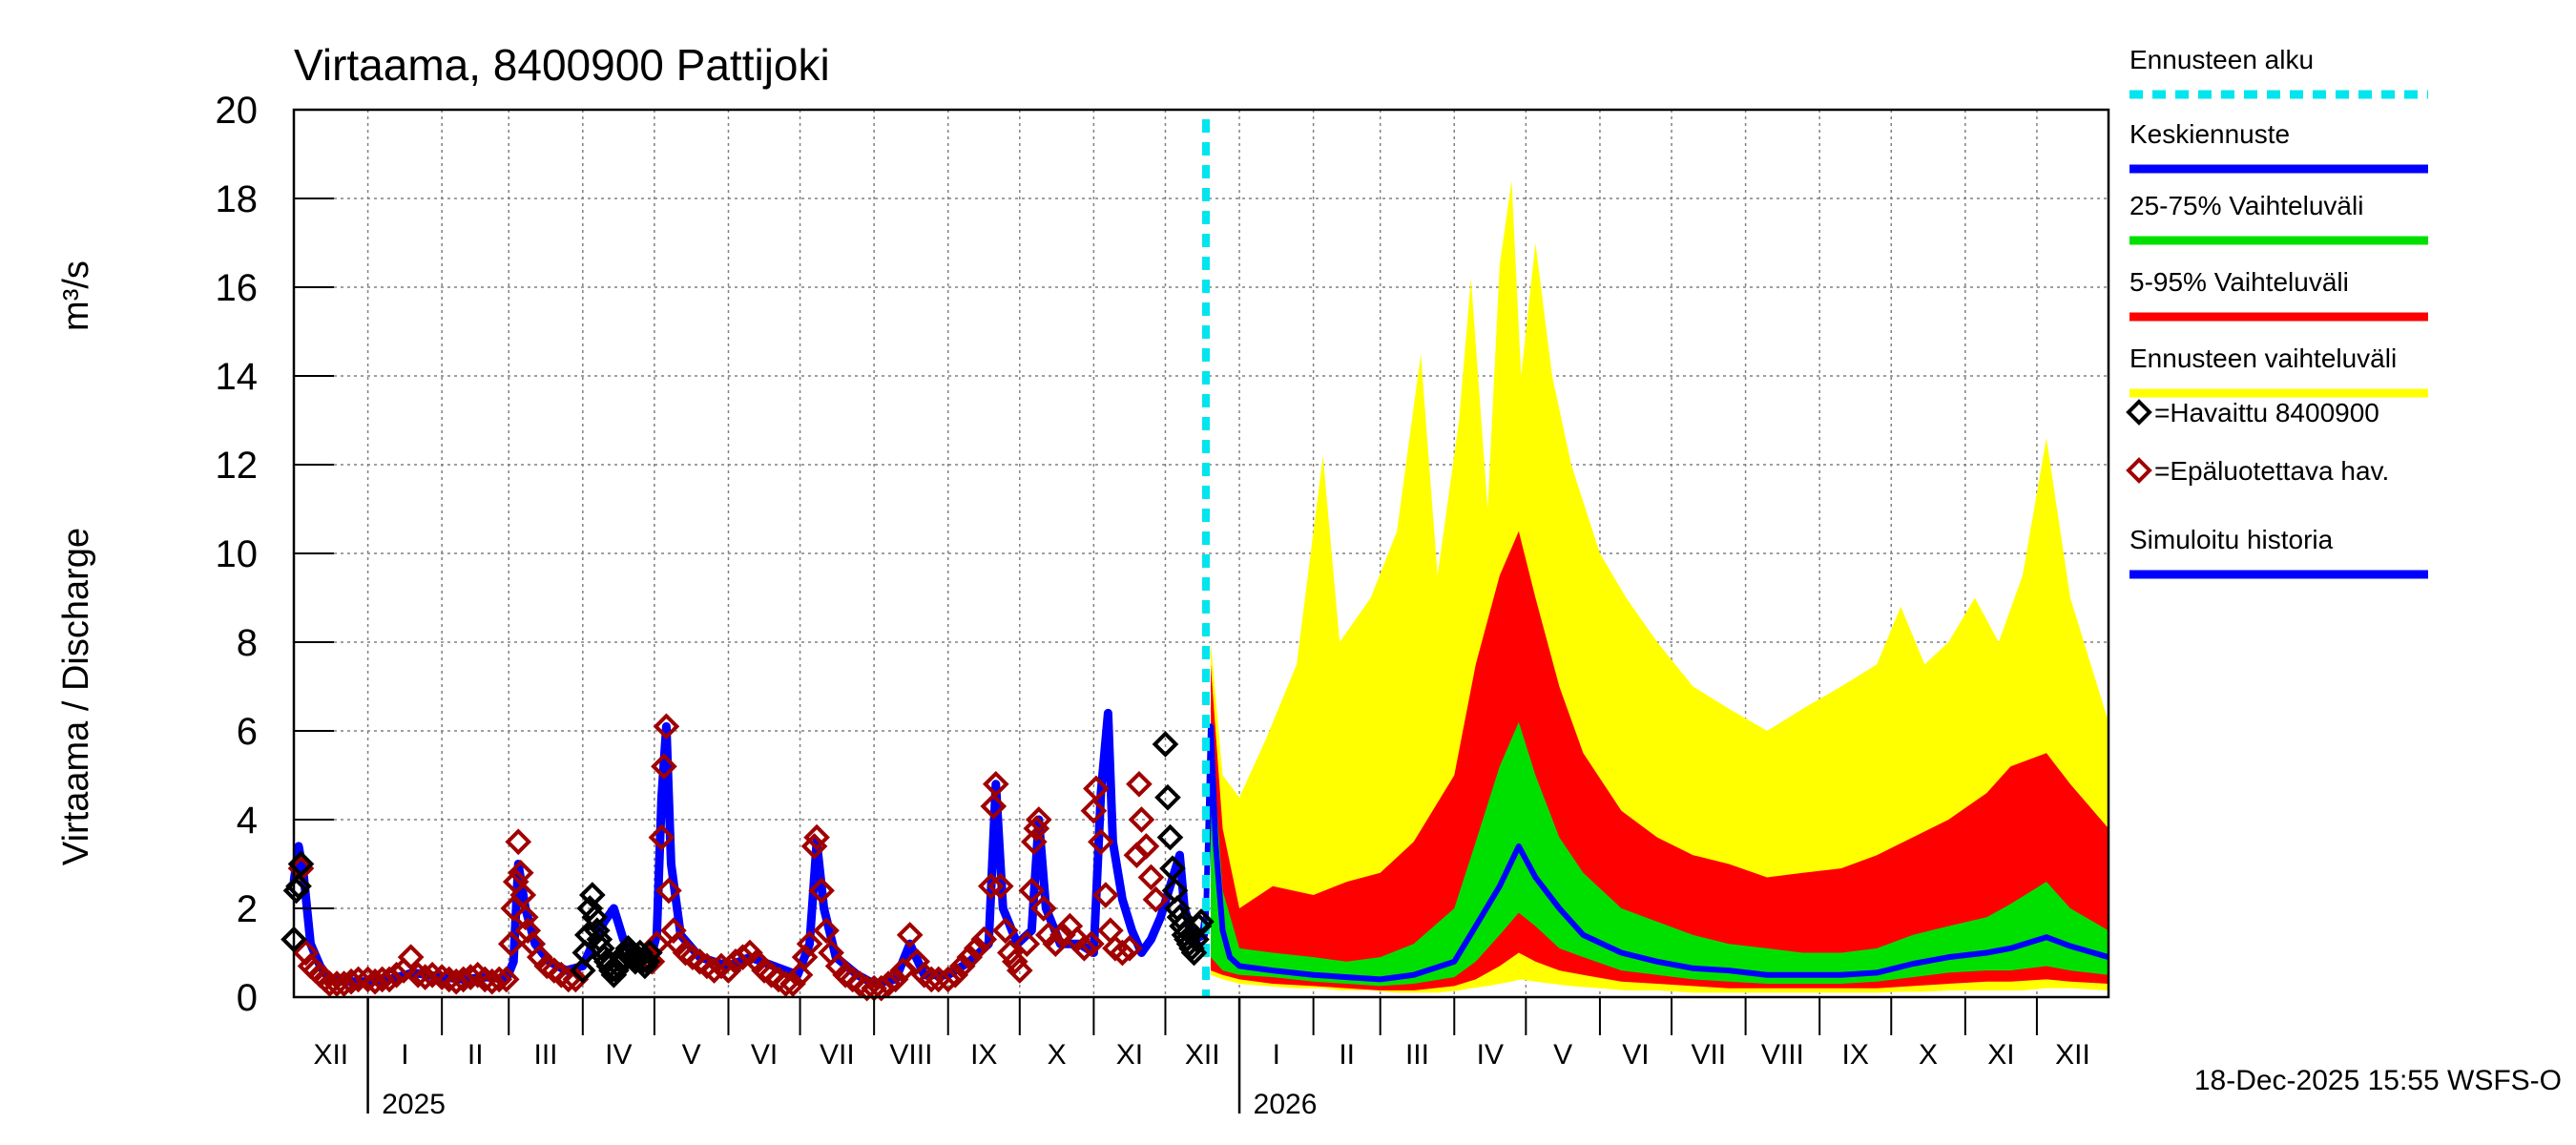 The image size is (2576, 1145). Describe the element at coordinates (2266, 413) in the screenshot. I see `legend-label: =Havaittu 8400900` at that location.